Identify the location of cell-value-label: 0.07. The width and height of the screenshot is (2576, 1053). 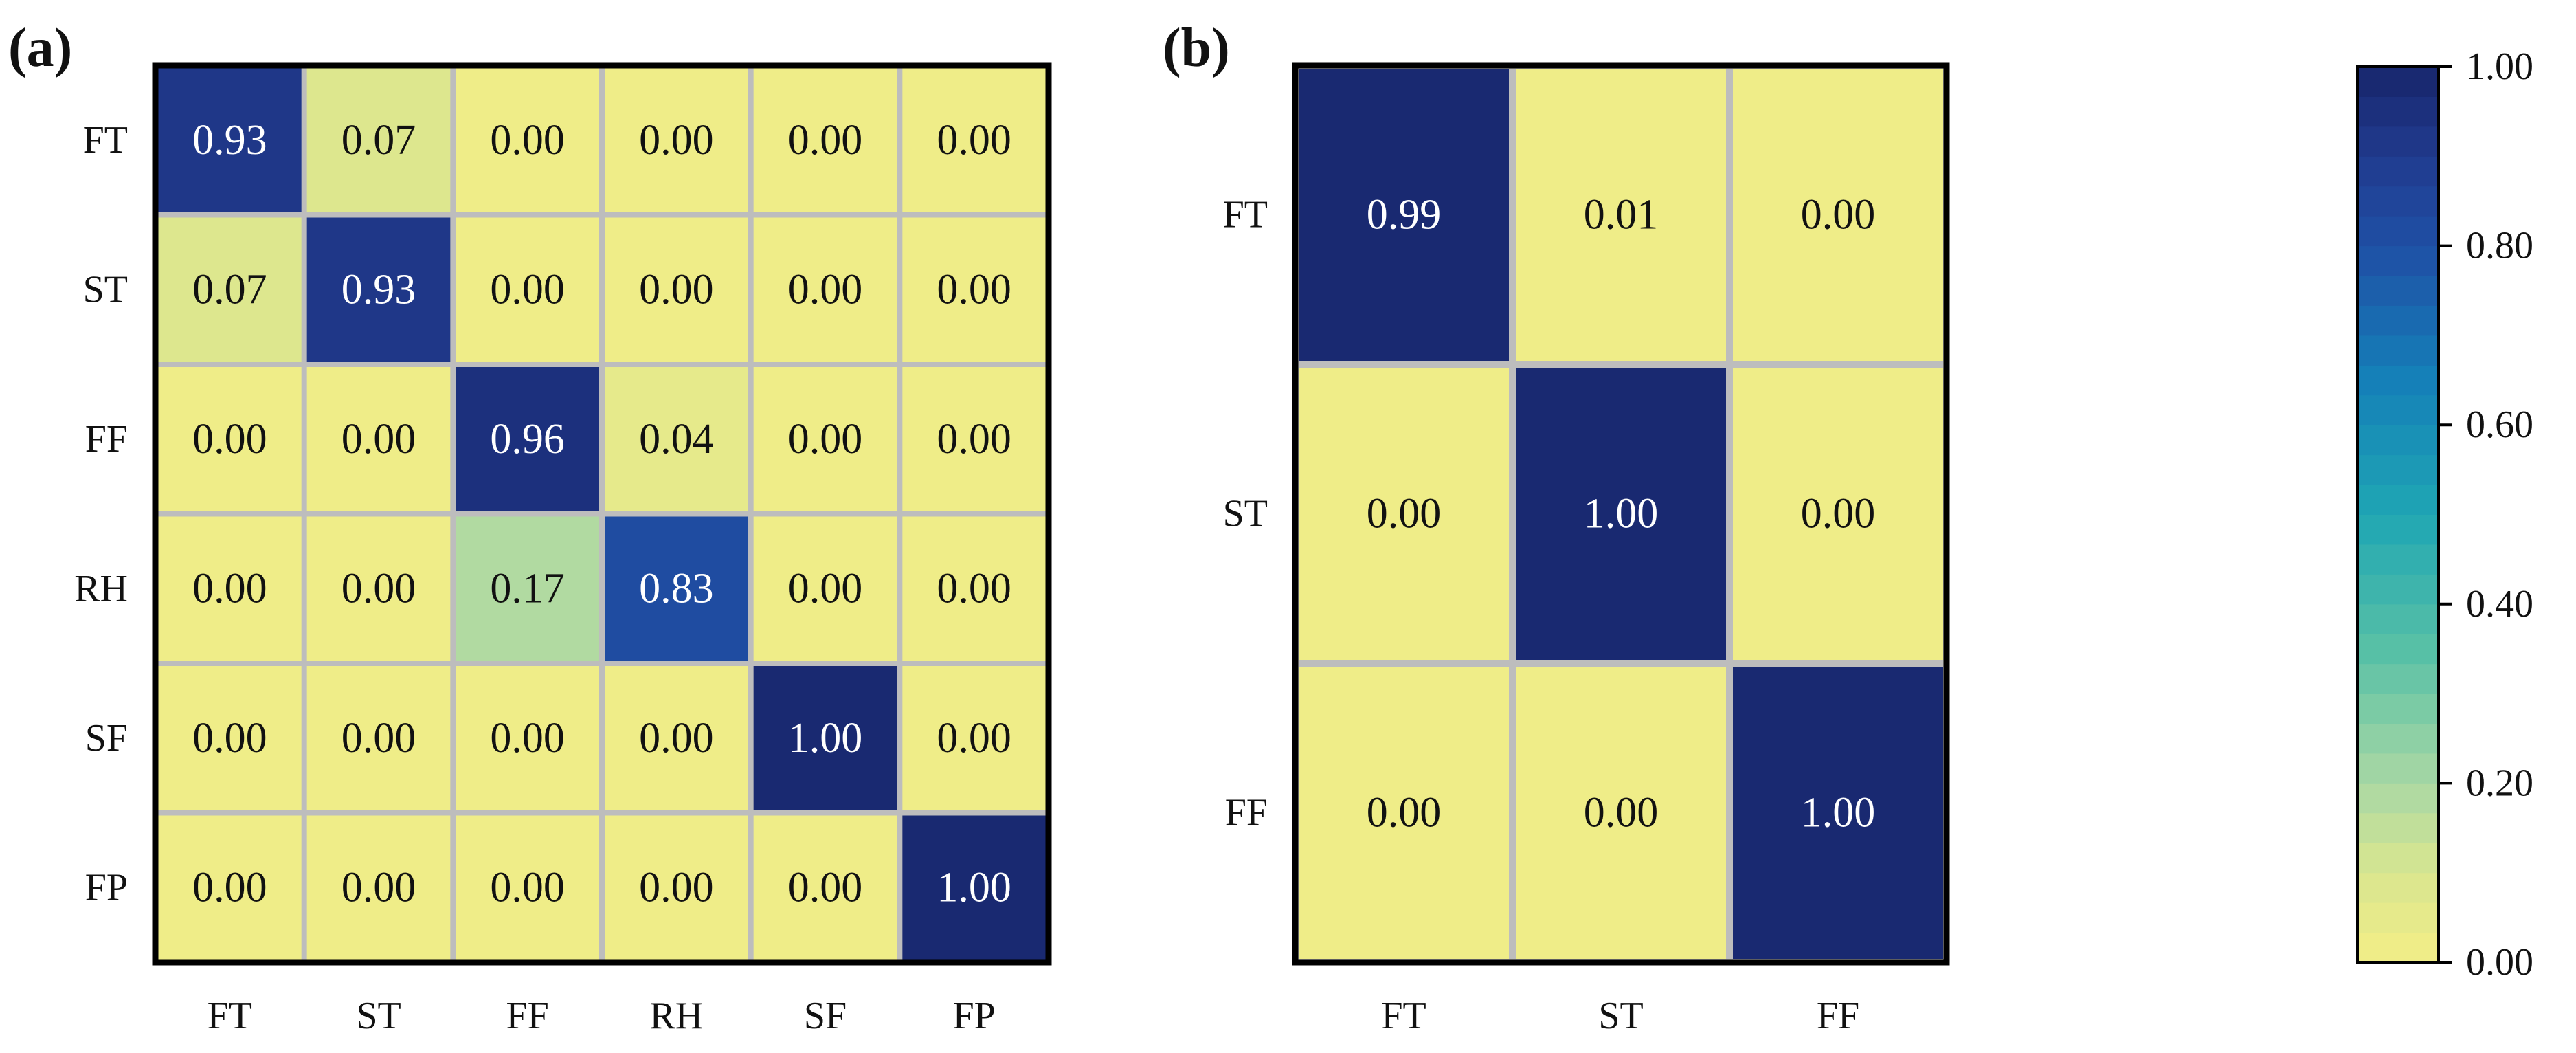
(229, 289).